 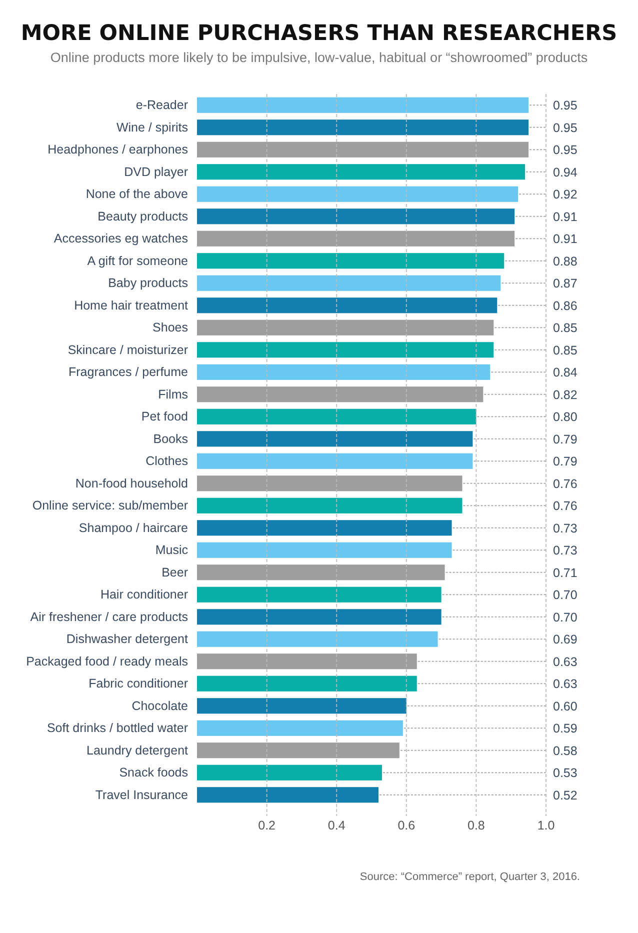 What do you see at coordinates (565, 751) in the screenshot?
I see `data-label: 0.58` at bounding box center [565, 751].